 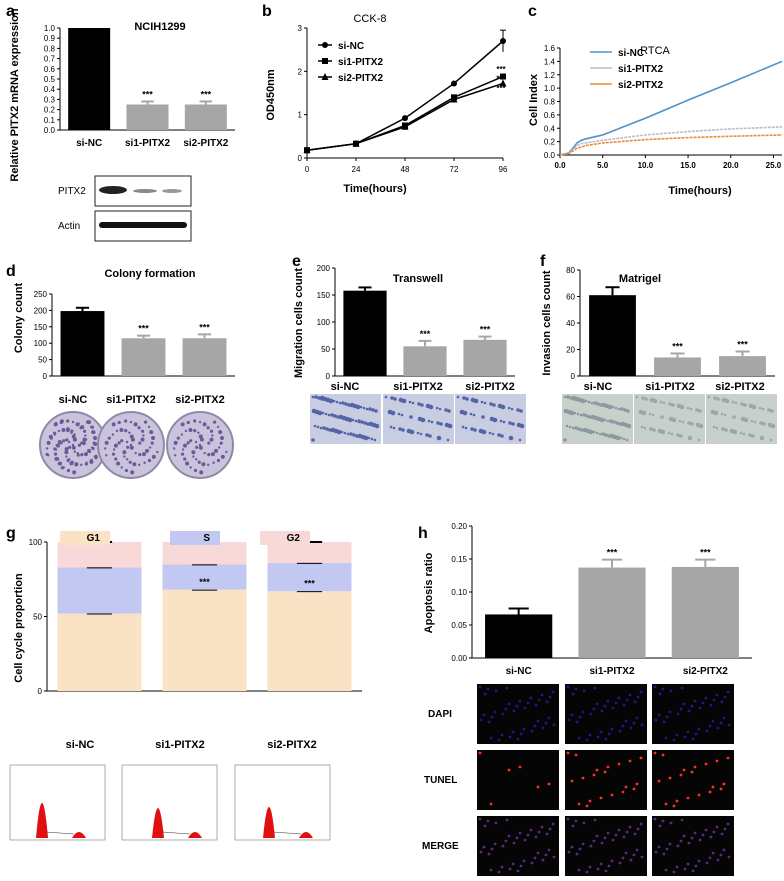 What do you see at coordinates (307, 169) in the screenshot?
I see `x-tick-label: 0` at bounding box center [307, 169].